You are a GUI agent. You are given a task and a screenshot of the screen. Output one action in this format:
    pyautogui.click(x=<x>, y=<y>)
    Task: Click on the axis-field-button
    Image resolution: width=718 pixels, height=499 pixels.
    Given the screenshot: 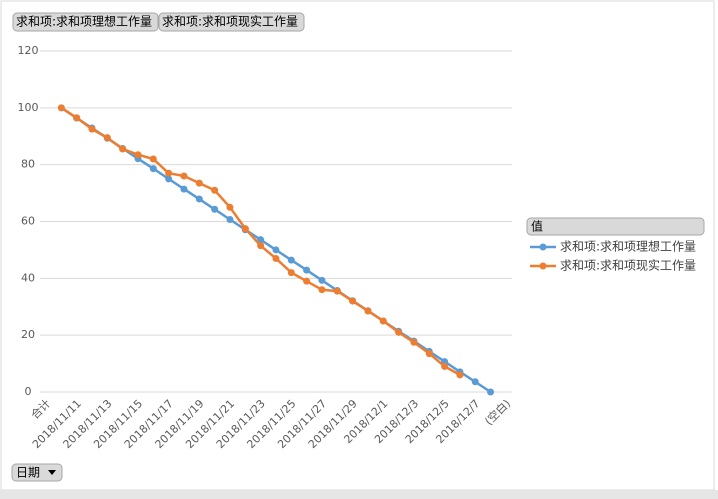 What is the action you would take?
    pyautogui.click(x=37, y=472)
    